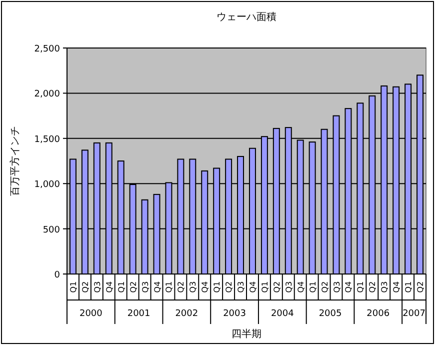 This screenshot has height=345, width=435. What do you see at coordinates (282, 314) in the screenshot?
I see `year: 2004` at bounding box center [282, 314].